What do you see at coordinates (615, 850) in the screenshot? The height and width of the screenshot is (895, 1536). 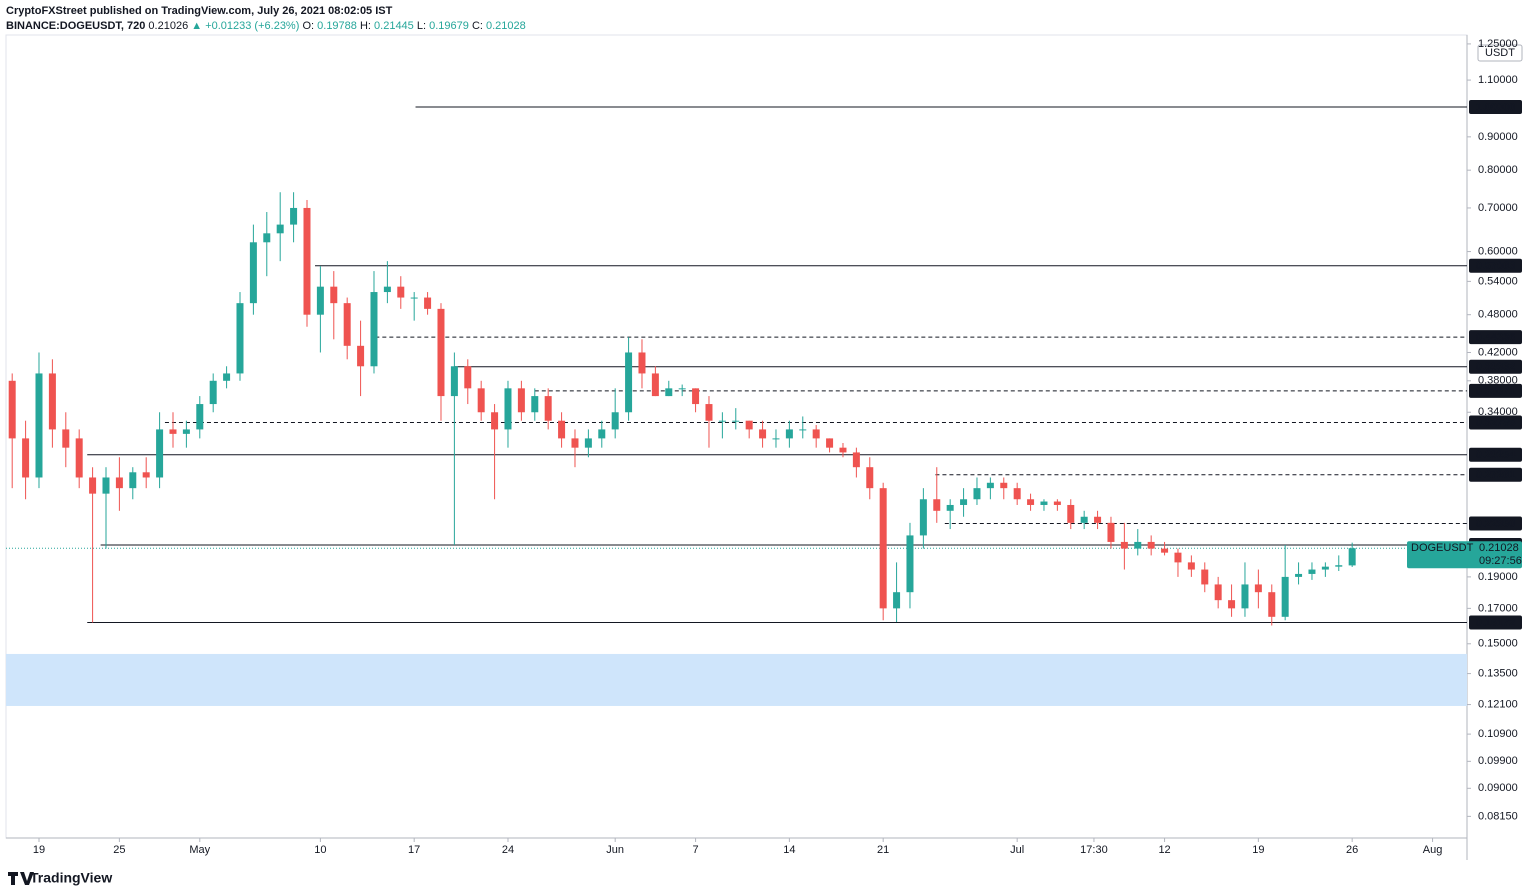 I see `x-tick-label: Jun` at bounding box center [615, 850].